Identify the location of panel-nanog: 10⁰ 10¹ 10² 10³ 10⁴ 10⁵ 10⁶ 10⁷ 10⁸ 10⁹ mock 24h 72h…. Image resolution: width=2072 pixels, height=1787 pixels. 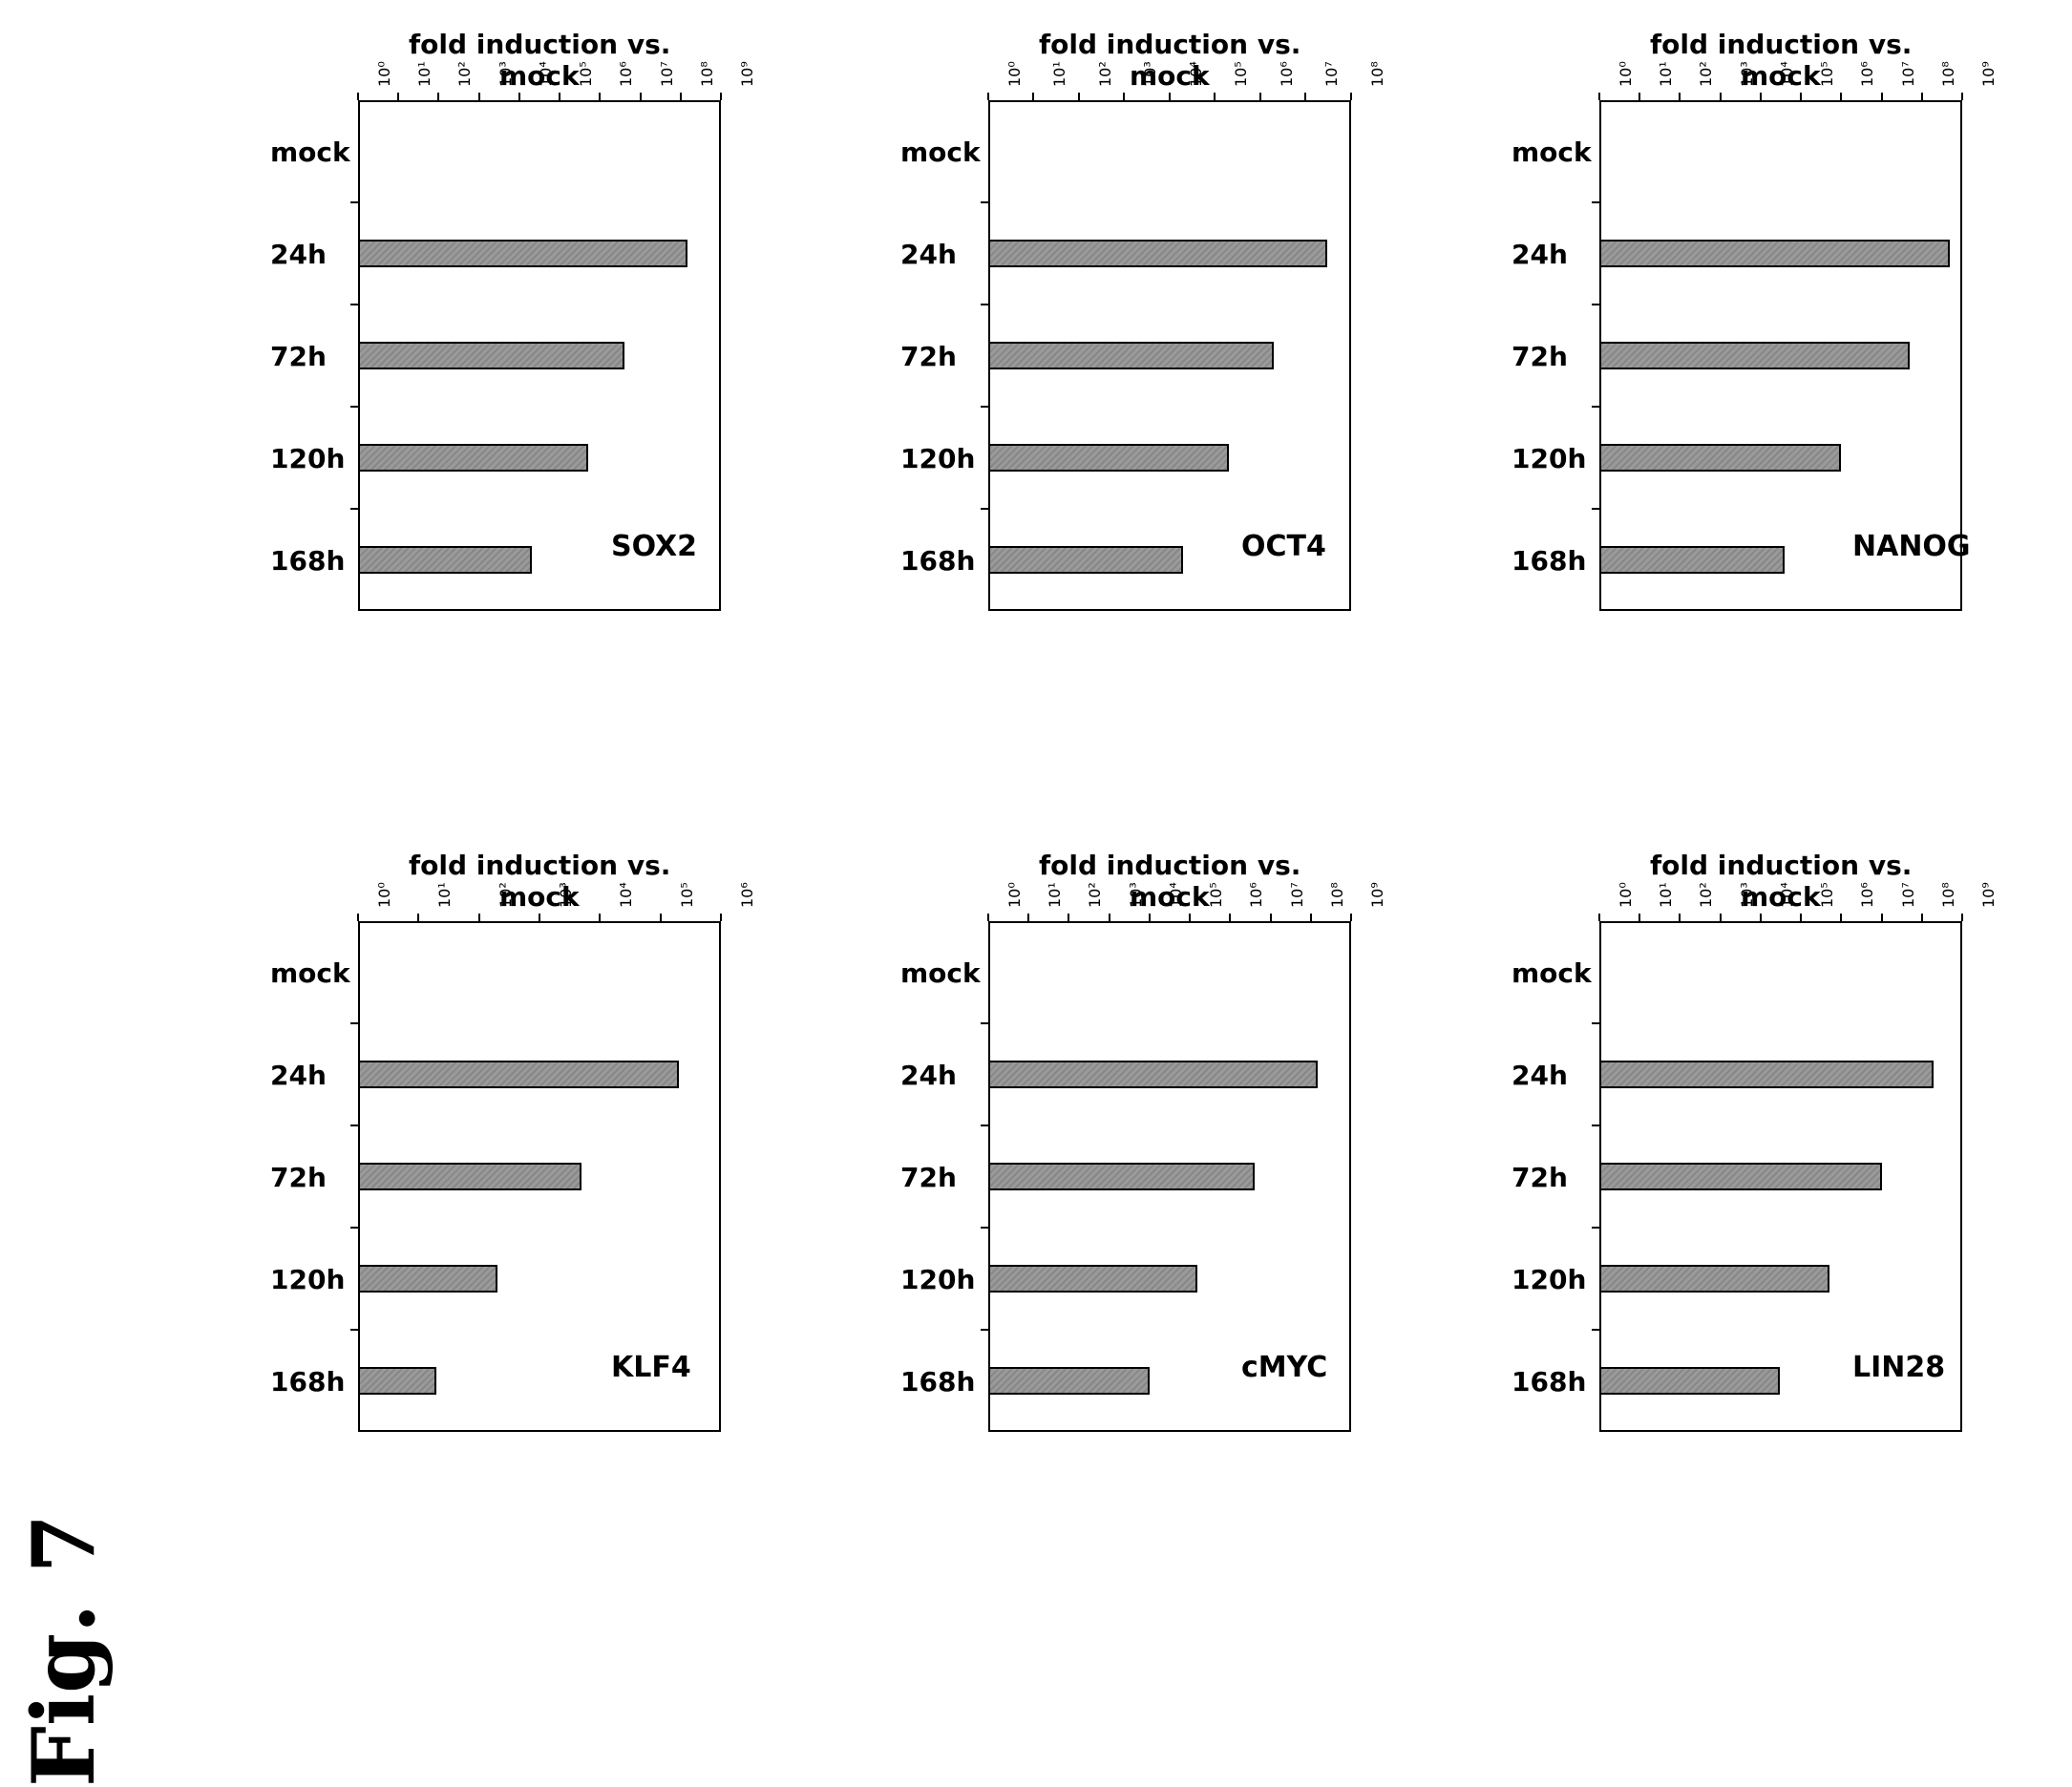
(1737, 401).